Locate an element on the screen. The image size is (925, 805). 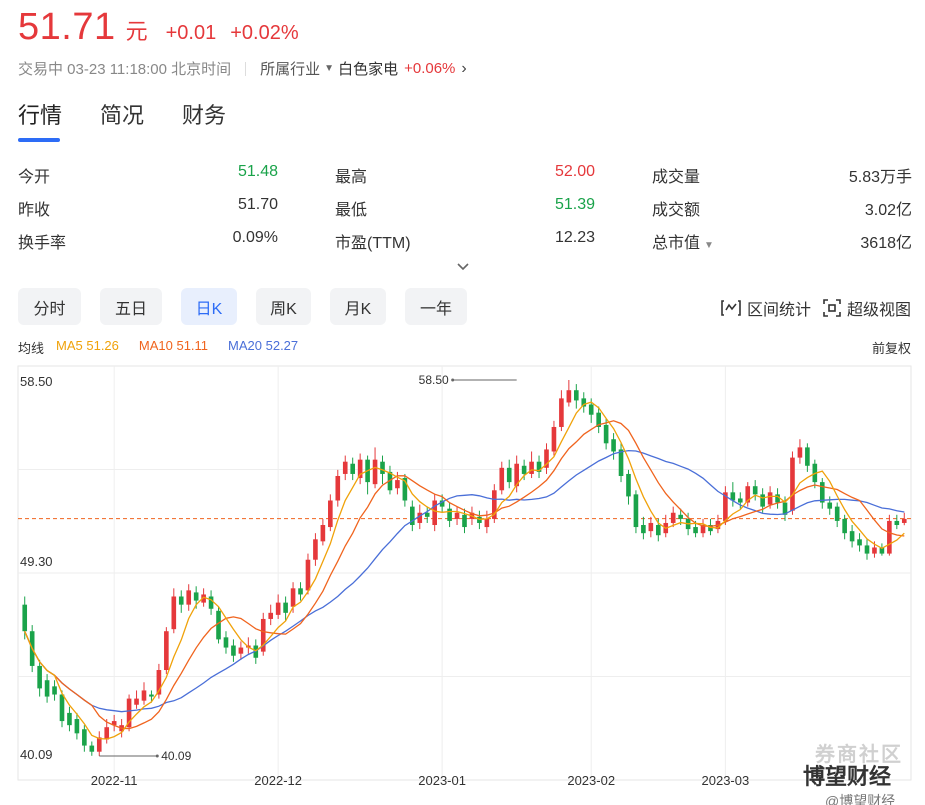
stat-turnover-rate: 换手率 0.09% is located at coordinates (148, 240).